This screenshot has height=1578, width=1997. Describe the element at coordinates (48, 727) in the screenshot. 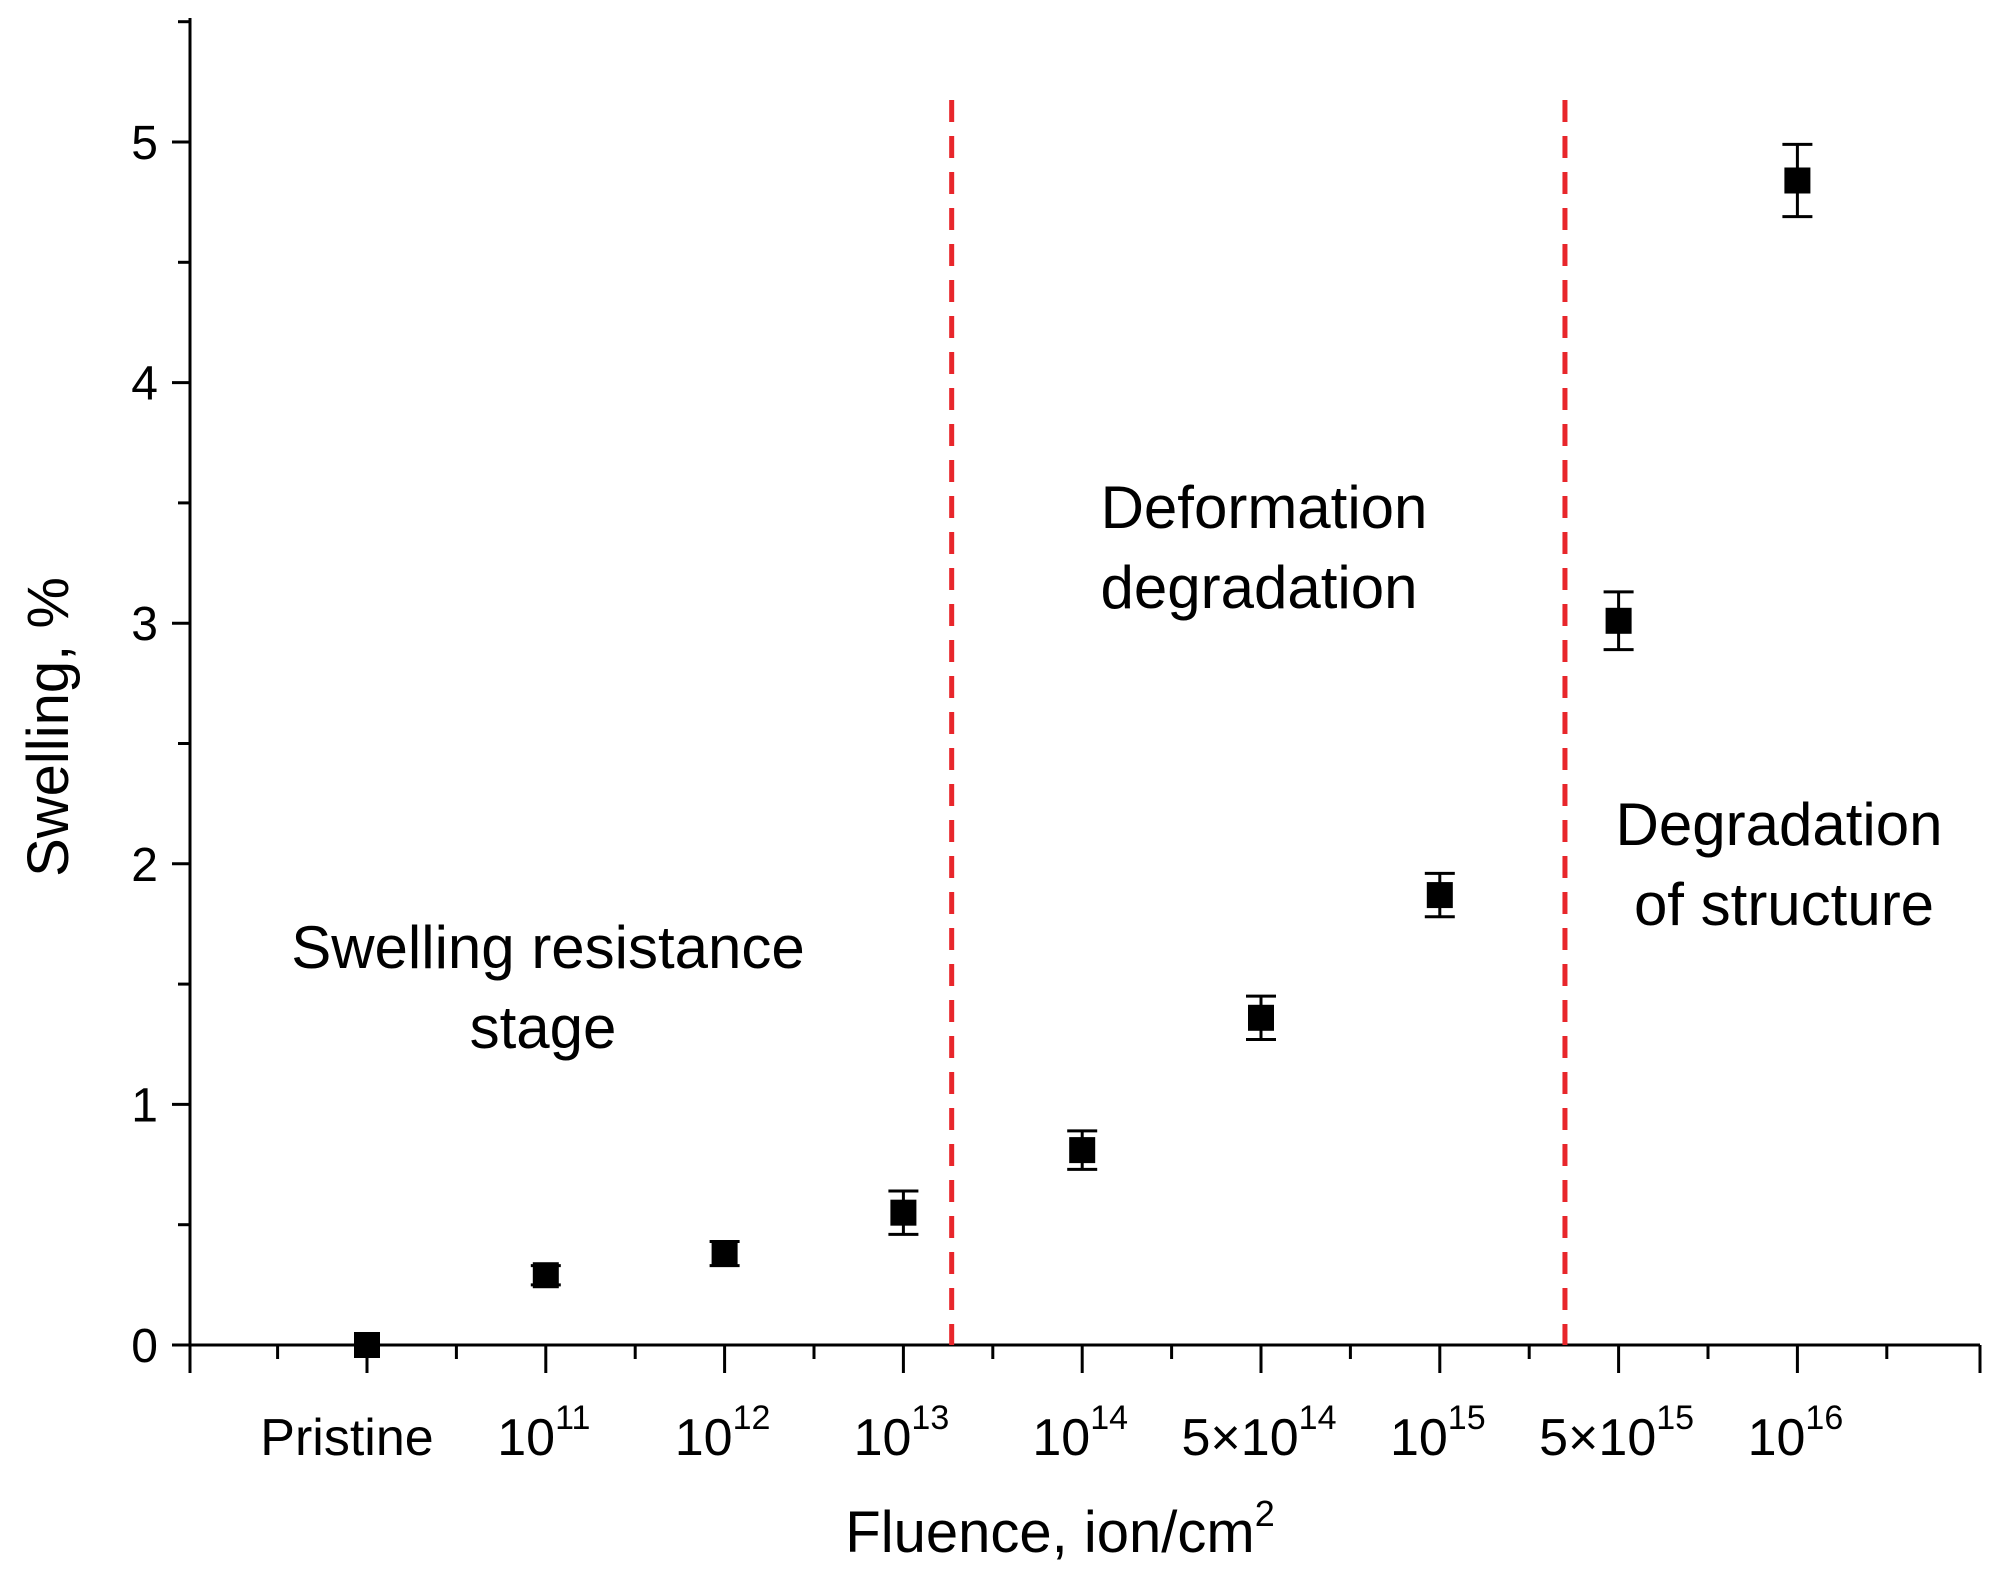

I see `y-axis-label: Swelling, %` at that location.